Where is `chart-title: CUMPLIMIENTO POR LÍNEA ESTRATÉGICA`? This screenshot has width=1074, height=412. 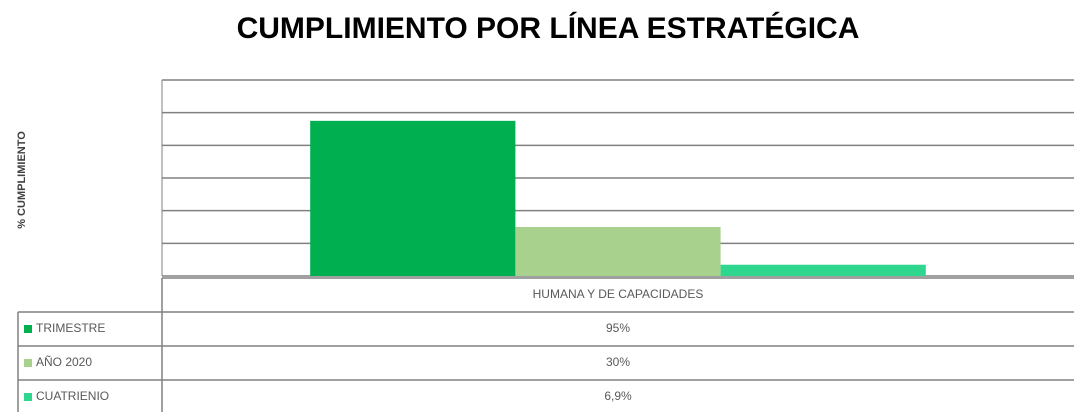
chart-title: CUMPLIMIENTO POR LÍNEA ESTRATÉGICA is located at coordinates (548, 28).